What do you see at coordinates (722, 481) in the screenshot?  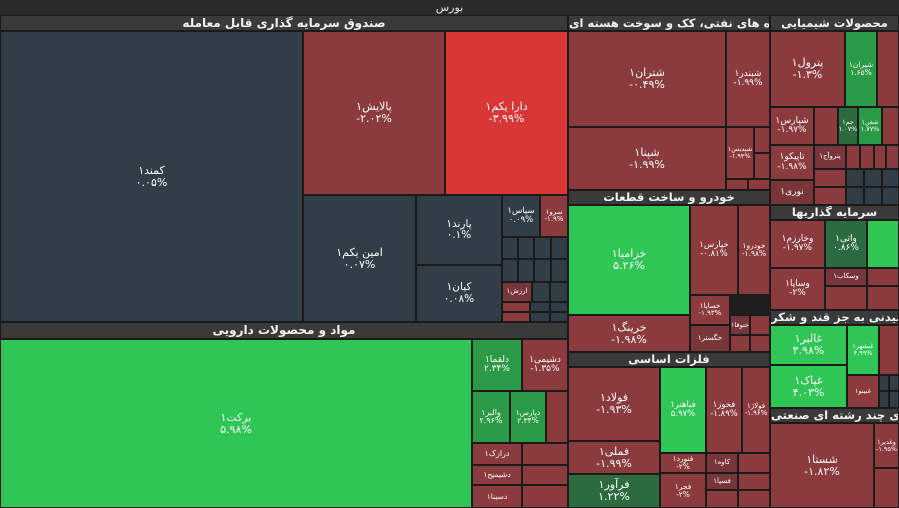 I see `treemap-tile: فسپا۱` at bounding box center [722, 481].